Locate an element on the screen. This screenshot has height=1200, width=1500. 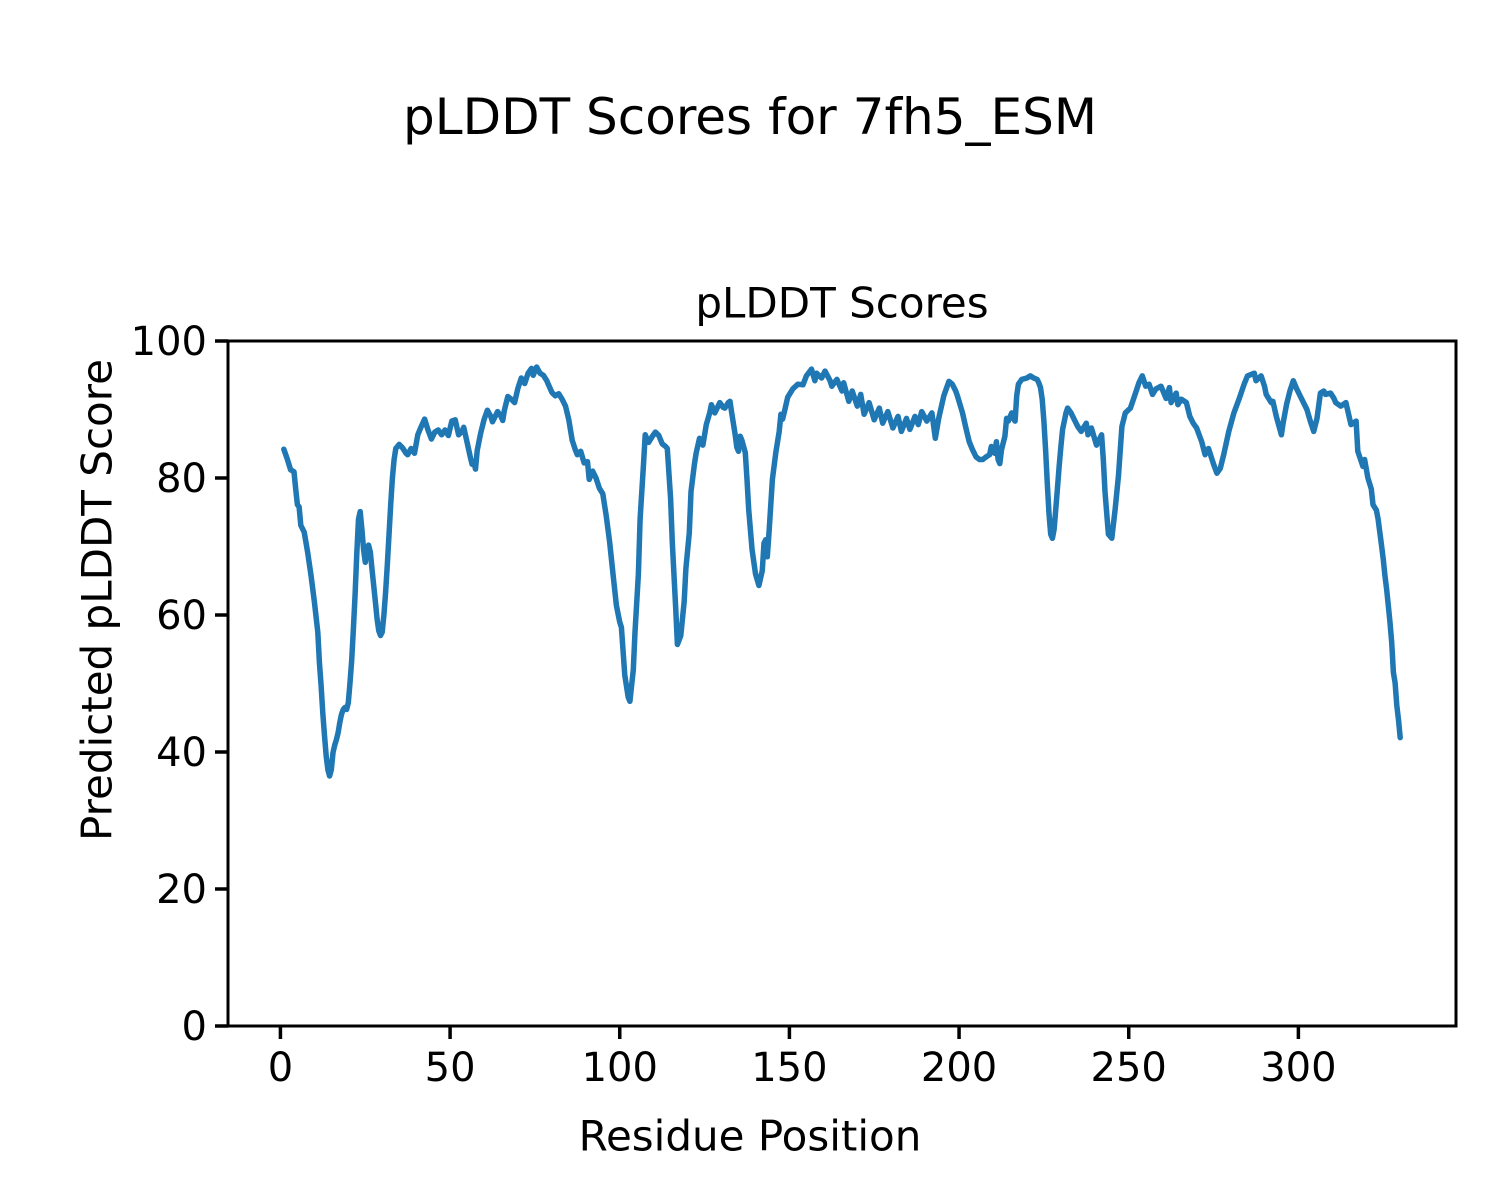
x-tick-label: 300 is located at coordinates (1298, 1068).